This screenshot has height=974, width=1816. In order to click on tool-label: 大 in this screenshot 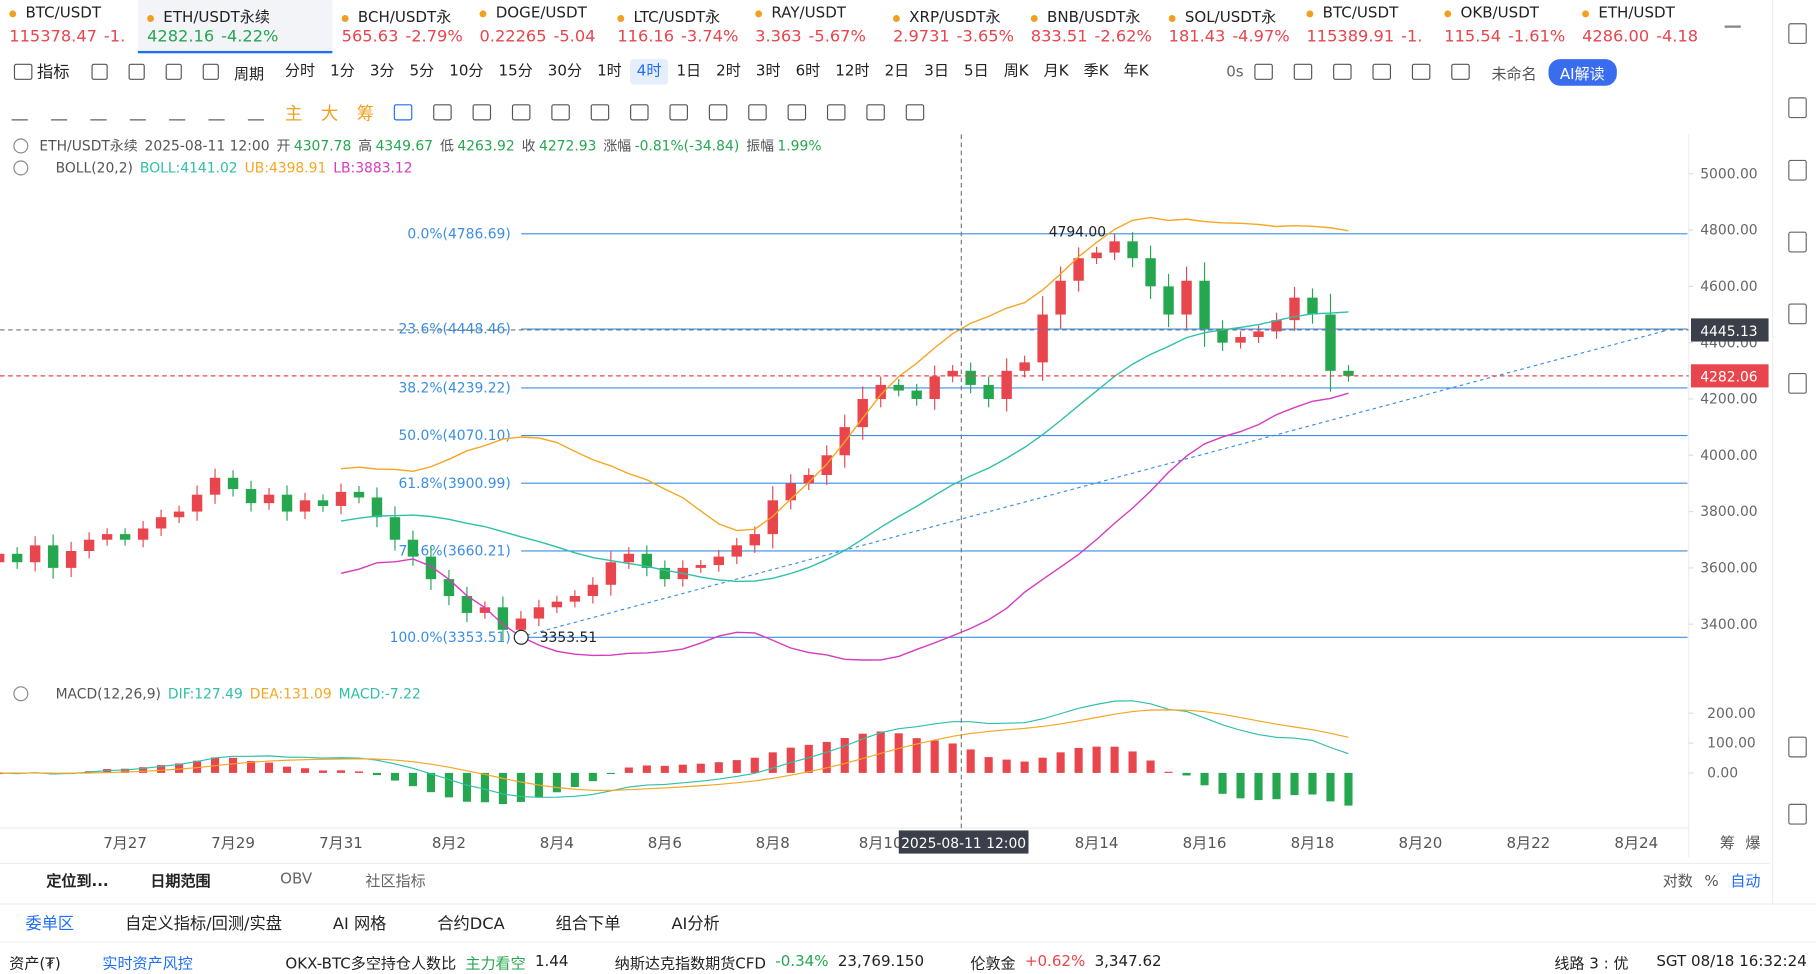, I will do `click(329, 113)`.